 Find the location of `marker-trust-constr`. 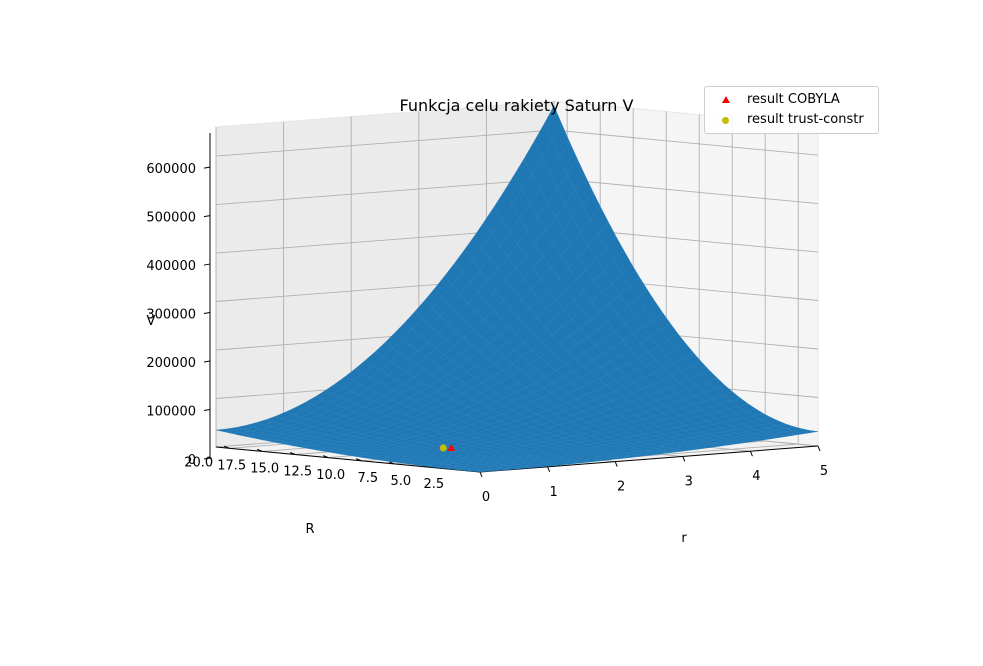

marker-trust-constr is located at coordinates (443, 448).